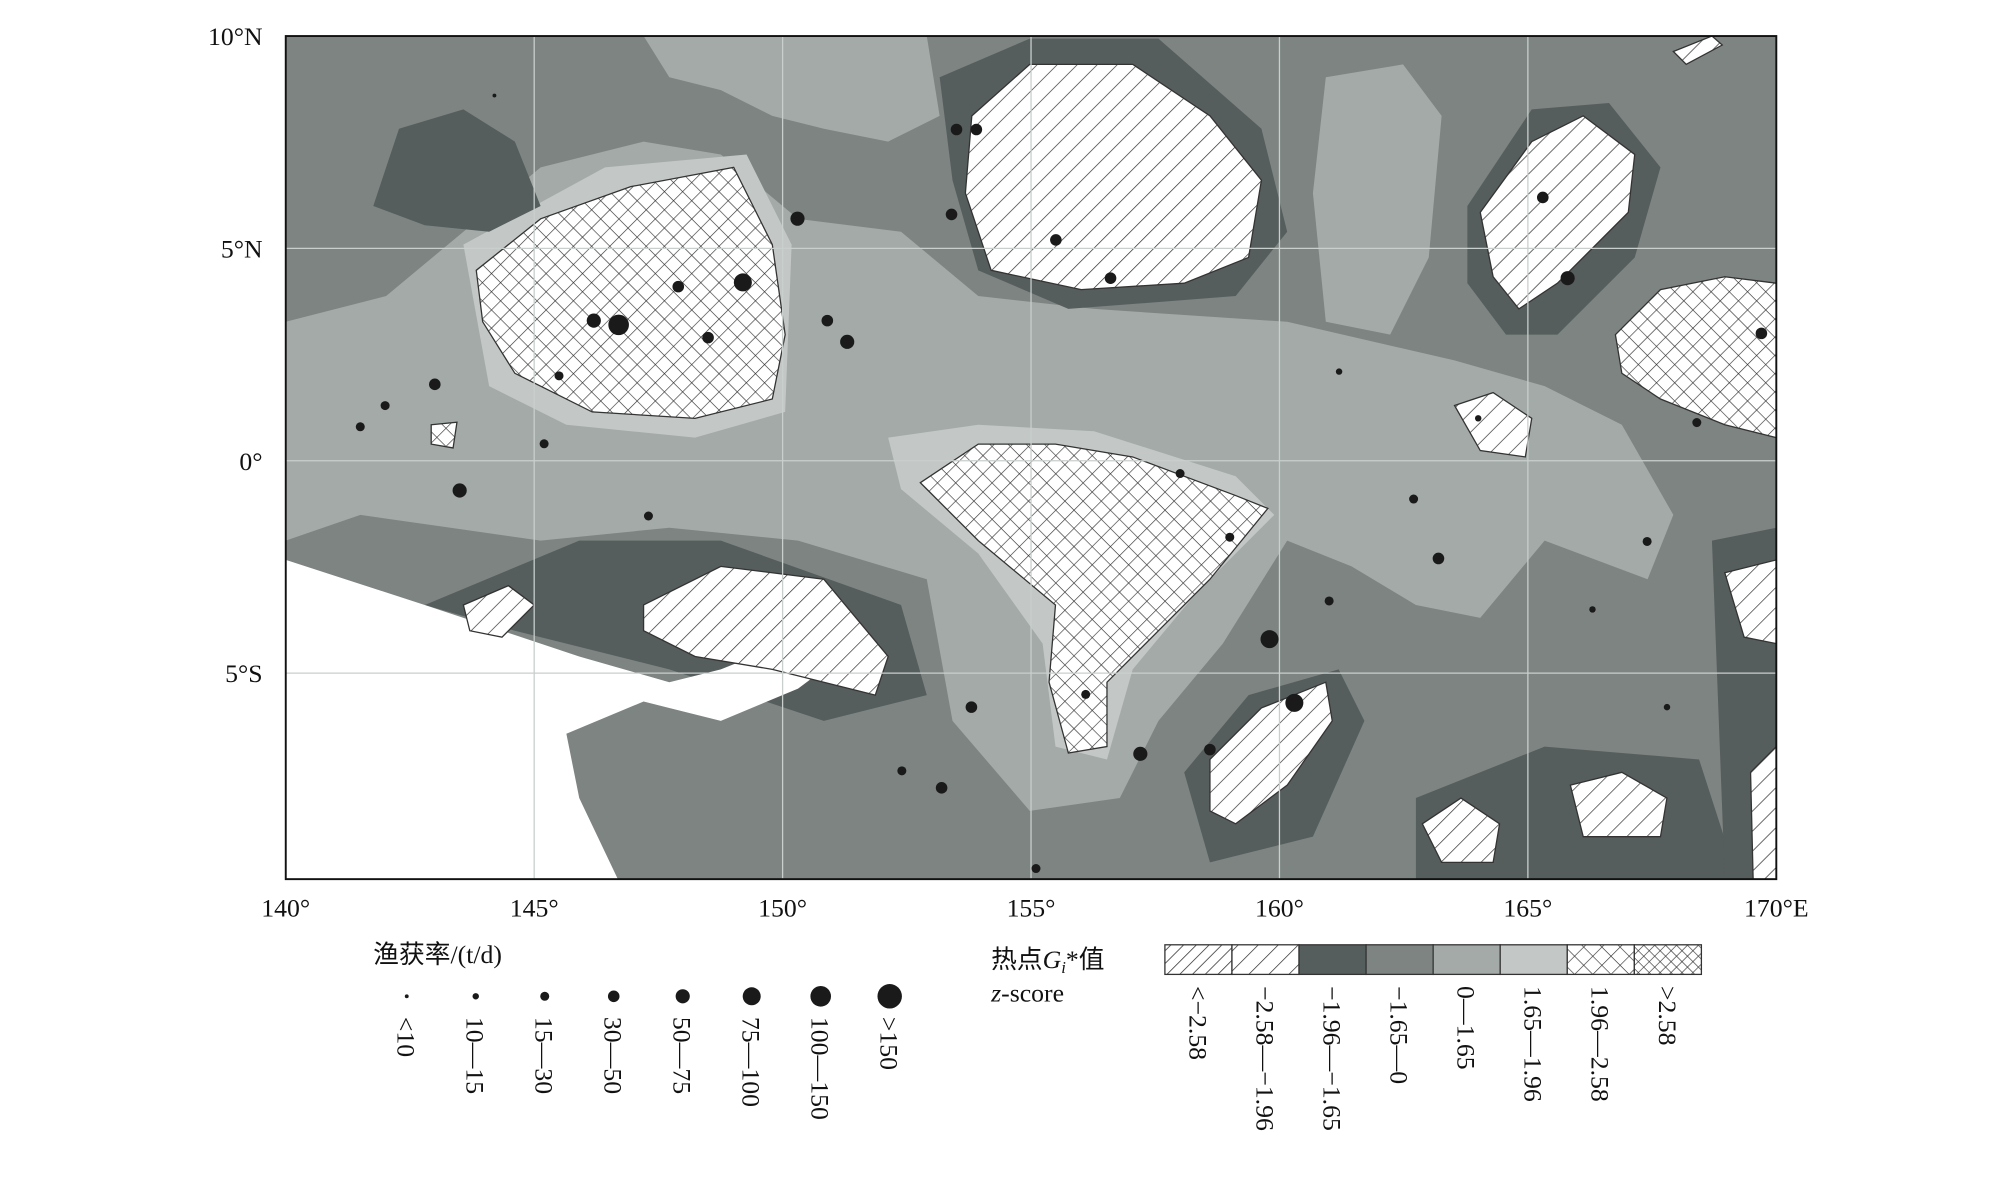 The image size is (2008, 1181). What do you see at coordinates (682, 1055) in the screenshot?
I see `legend-label: 50—75` at bounding box center [682, 1055].